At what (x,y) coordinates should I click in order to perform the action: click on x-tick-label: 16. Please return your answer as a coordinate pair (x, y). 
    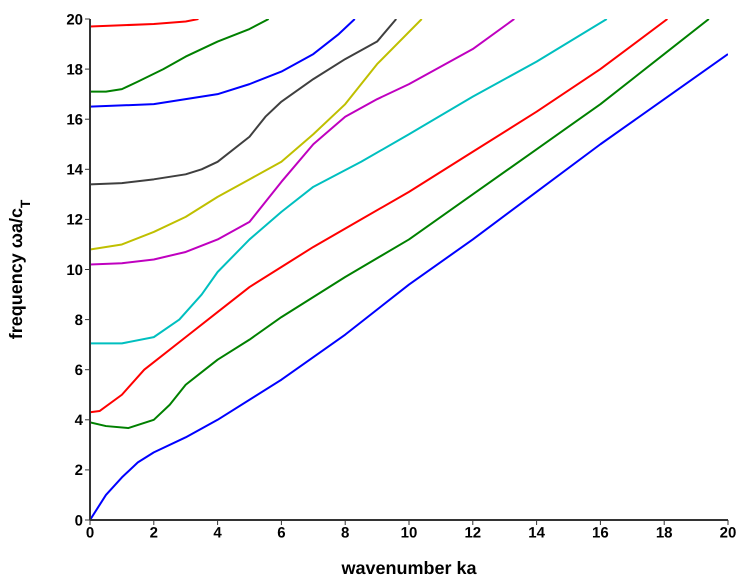
    Looking at the image, I should click on (600, 533).